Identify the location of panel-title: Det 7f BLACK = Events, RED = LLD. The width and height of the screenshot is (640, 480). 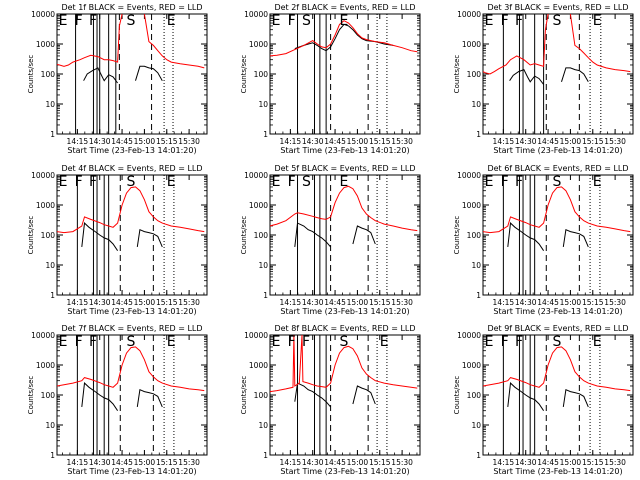
(131, 328).